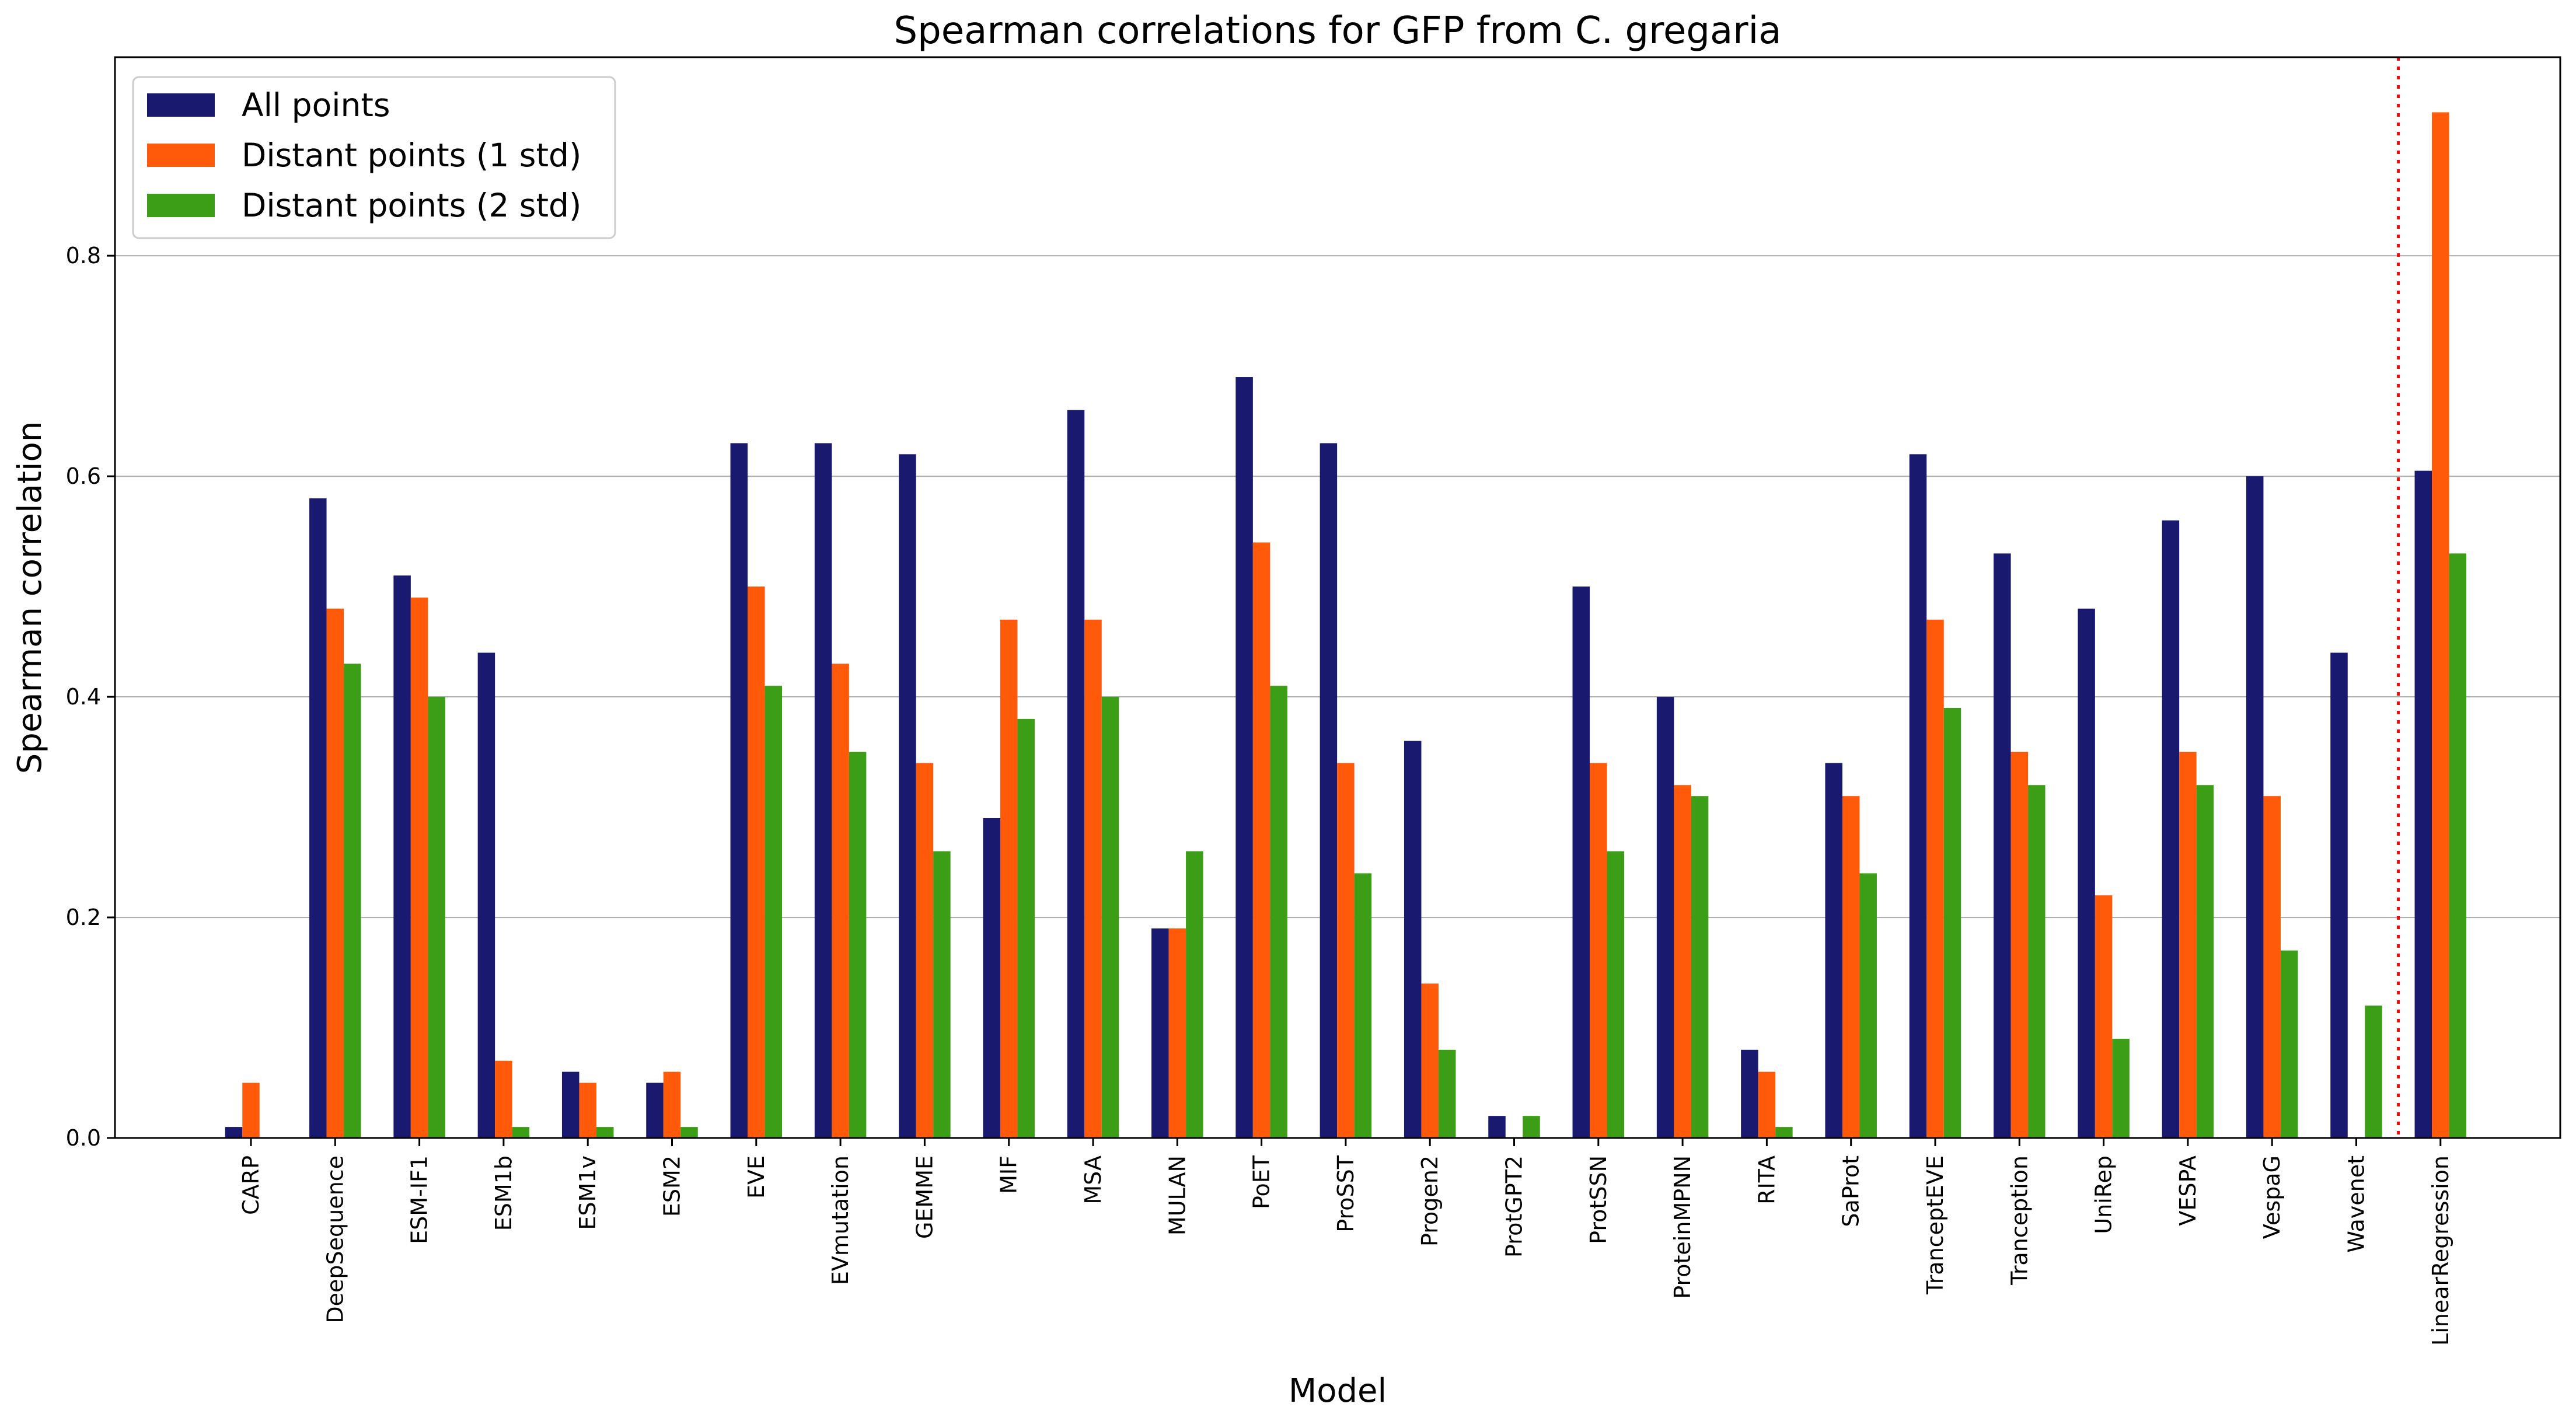 The width and height of the screenshot is (2576, 1428). Describe the element at coordinates (83, 697) in the screenshot. I see `y-tick-label: 0.4` at that location.